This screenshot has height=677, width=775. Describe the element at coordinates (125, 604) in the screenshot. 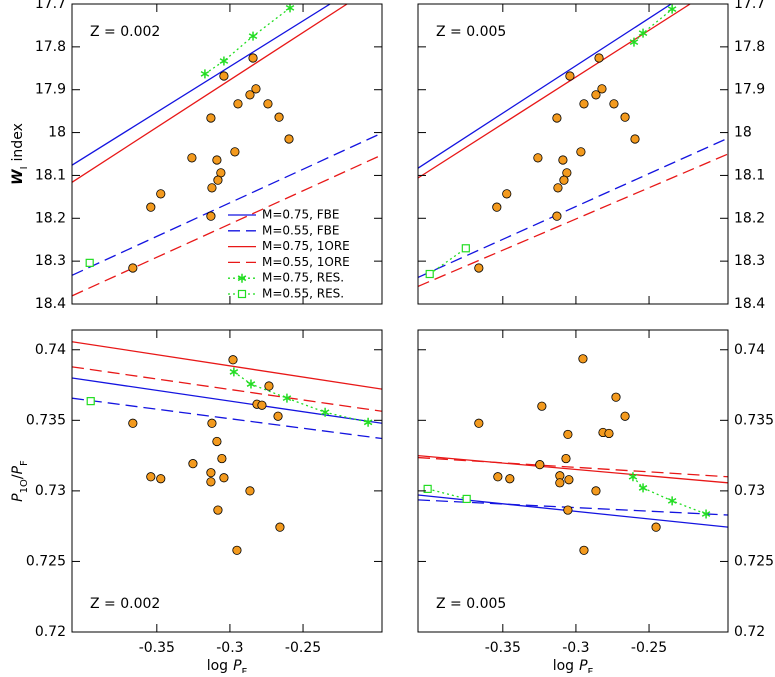

I see `annotation: Z = 0.002` at that location.